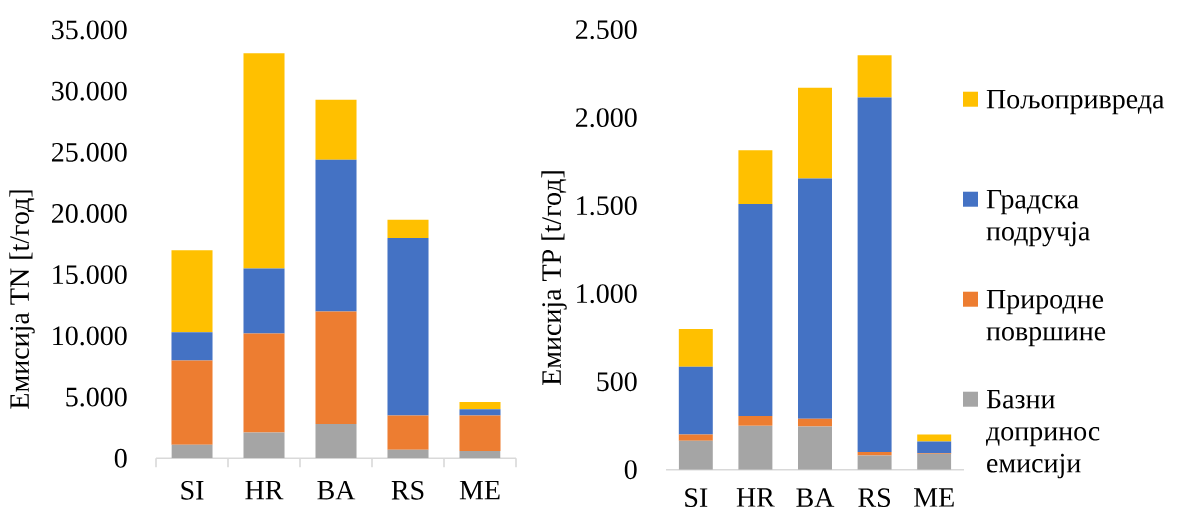 The height and width of the screenshot is (513, 1179). Describe the element at coordinates (89, 152) in the screenshot. I see `y-tick-label: 25.000` at that location.